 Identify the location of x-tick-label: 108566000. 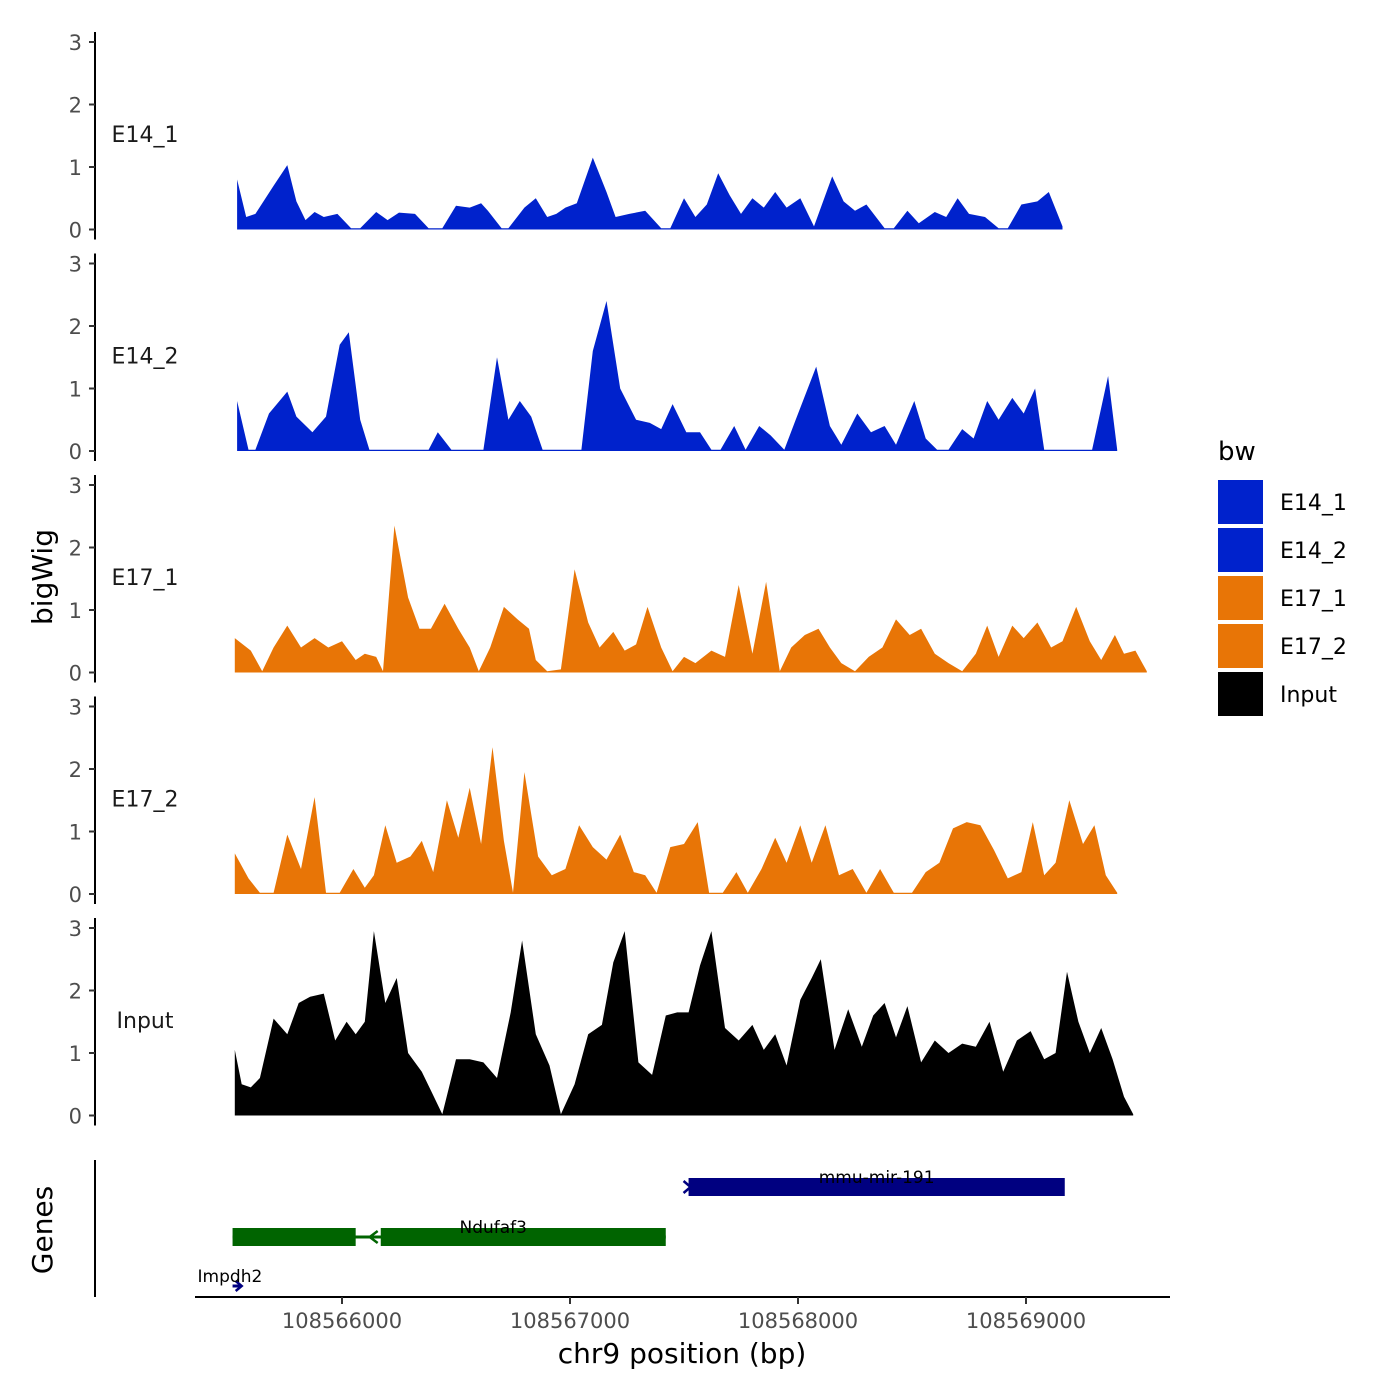
(342, 1321).